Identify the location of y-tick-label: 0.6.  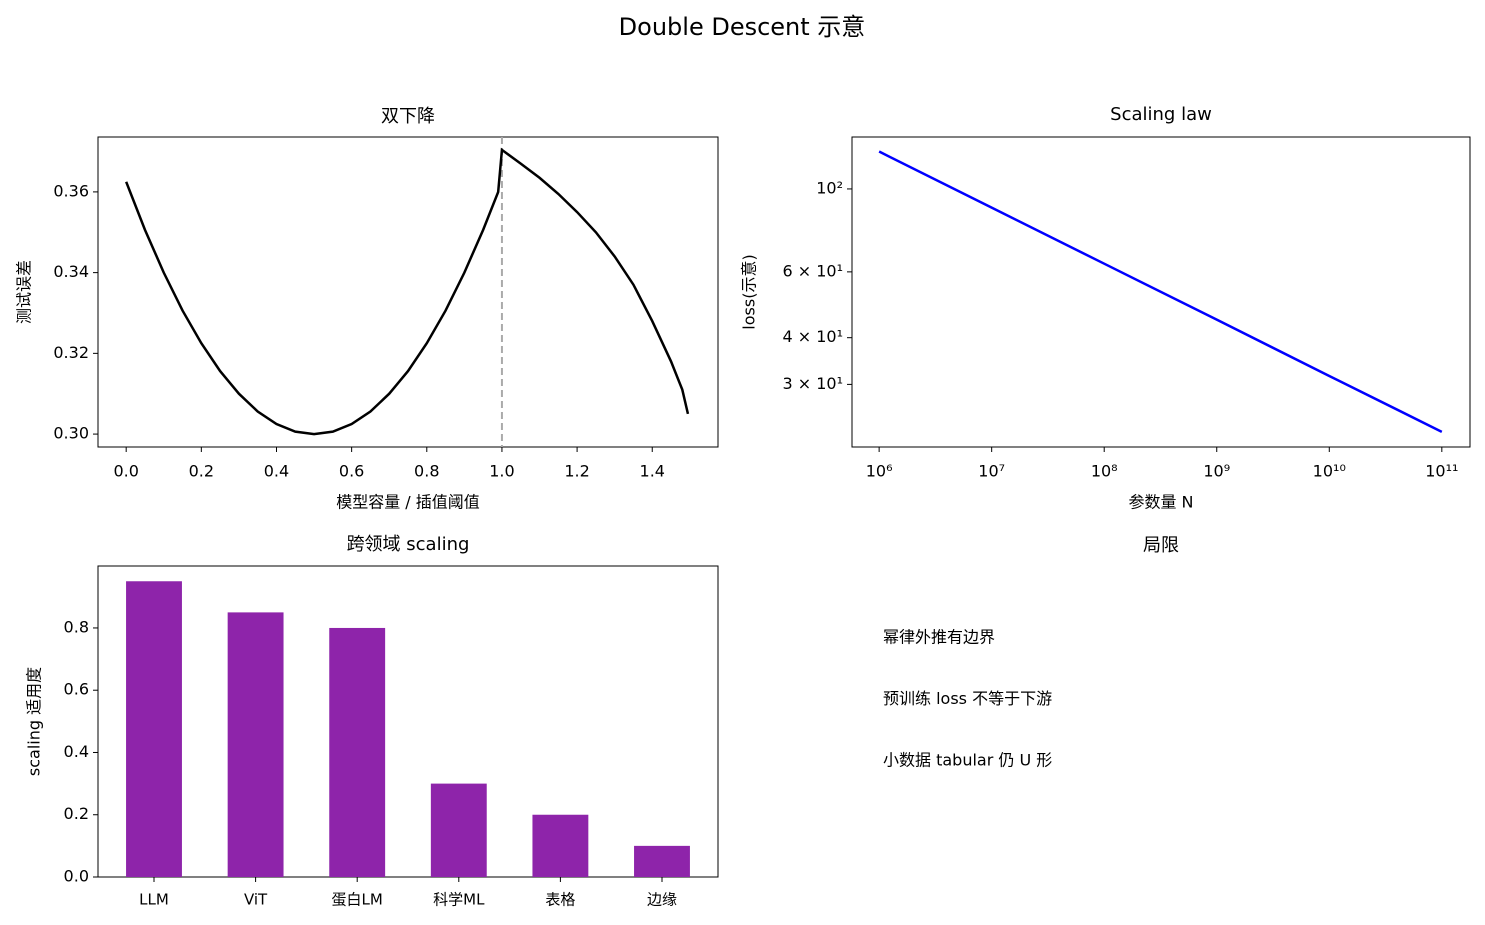
(76, 689).